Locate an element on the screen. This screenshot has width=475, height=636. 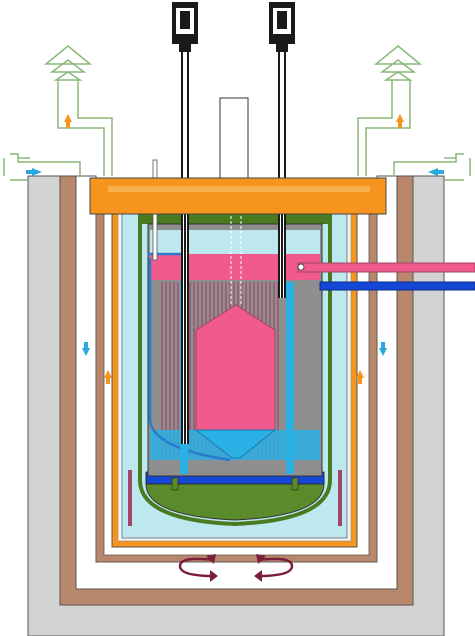
right-pool-bar is located at coordinates (340, 498).